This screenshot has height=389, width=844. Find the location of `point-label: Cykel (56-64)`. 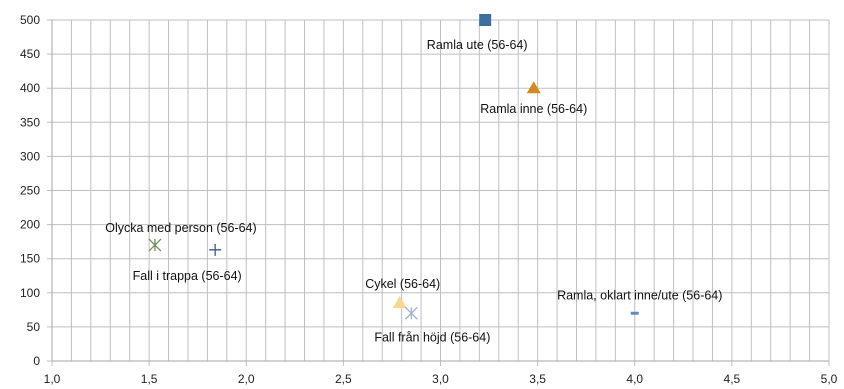

point-label: Cykel (56-64) is located at coordinates (402, 284).